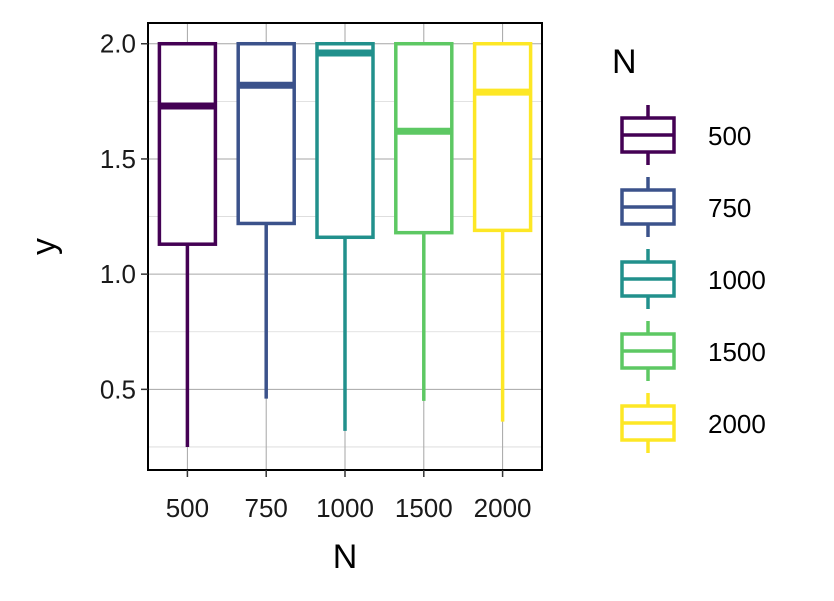 This screenshot has width=834, height=601. I want to click on legend-label: 1000, so click(737, 280).